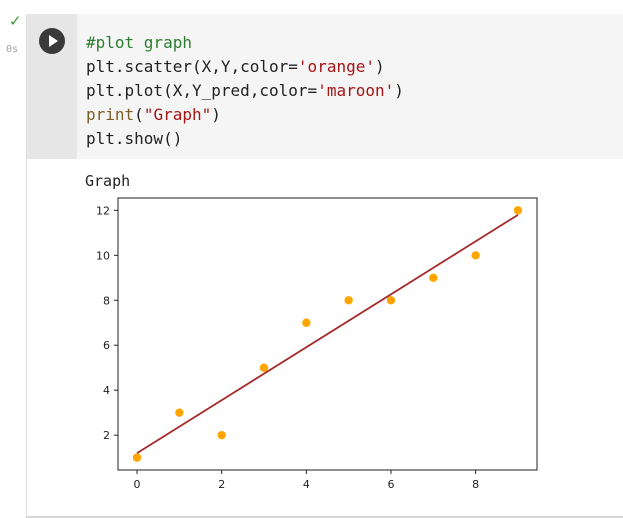  I want to click on y-tick-label: 2, so click(106, 435).